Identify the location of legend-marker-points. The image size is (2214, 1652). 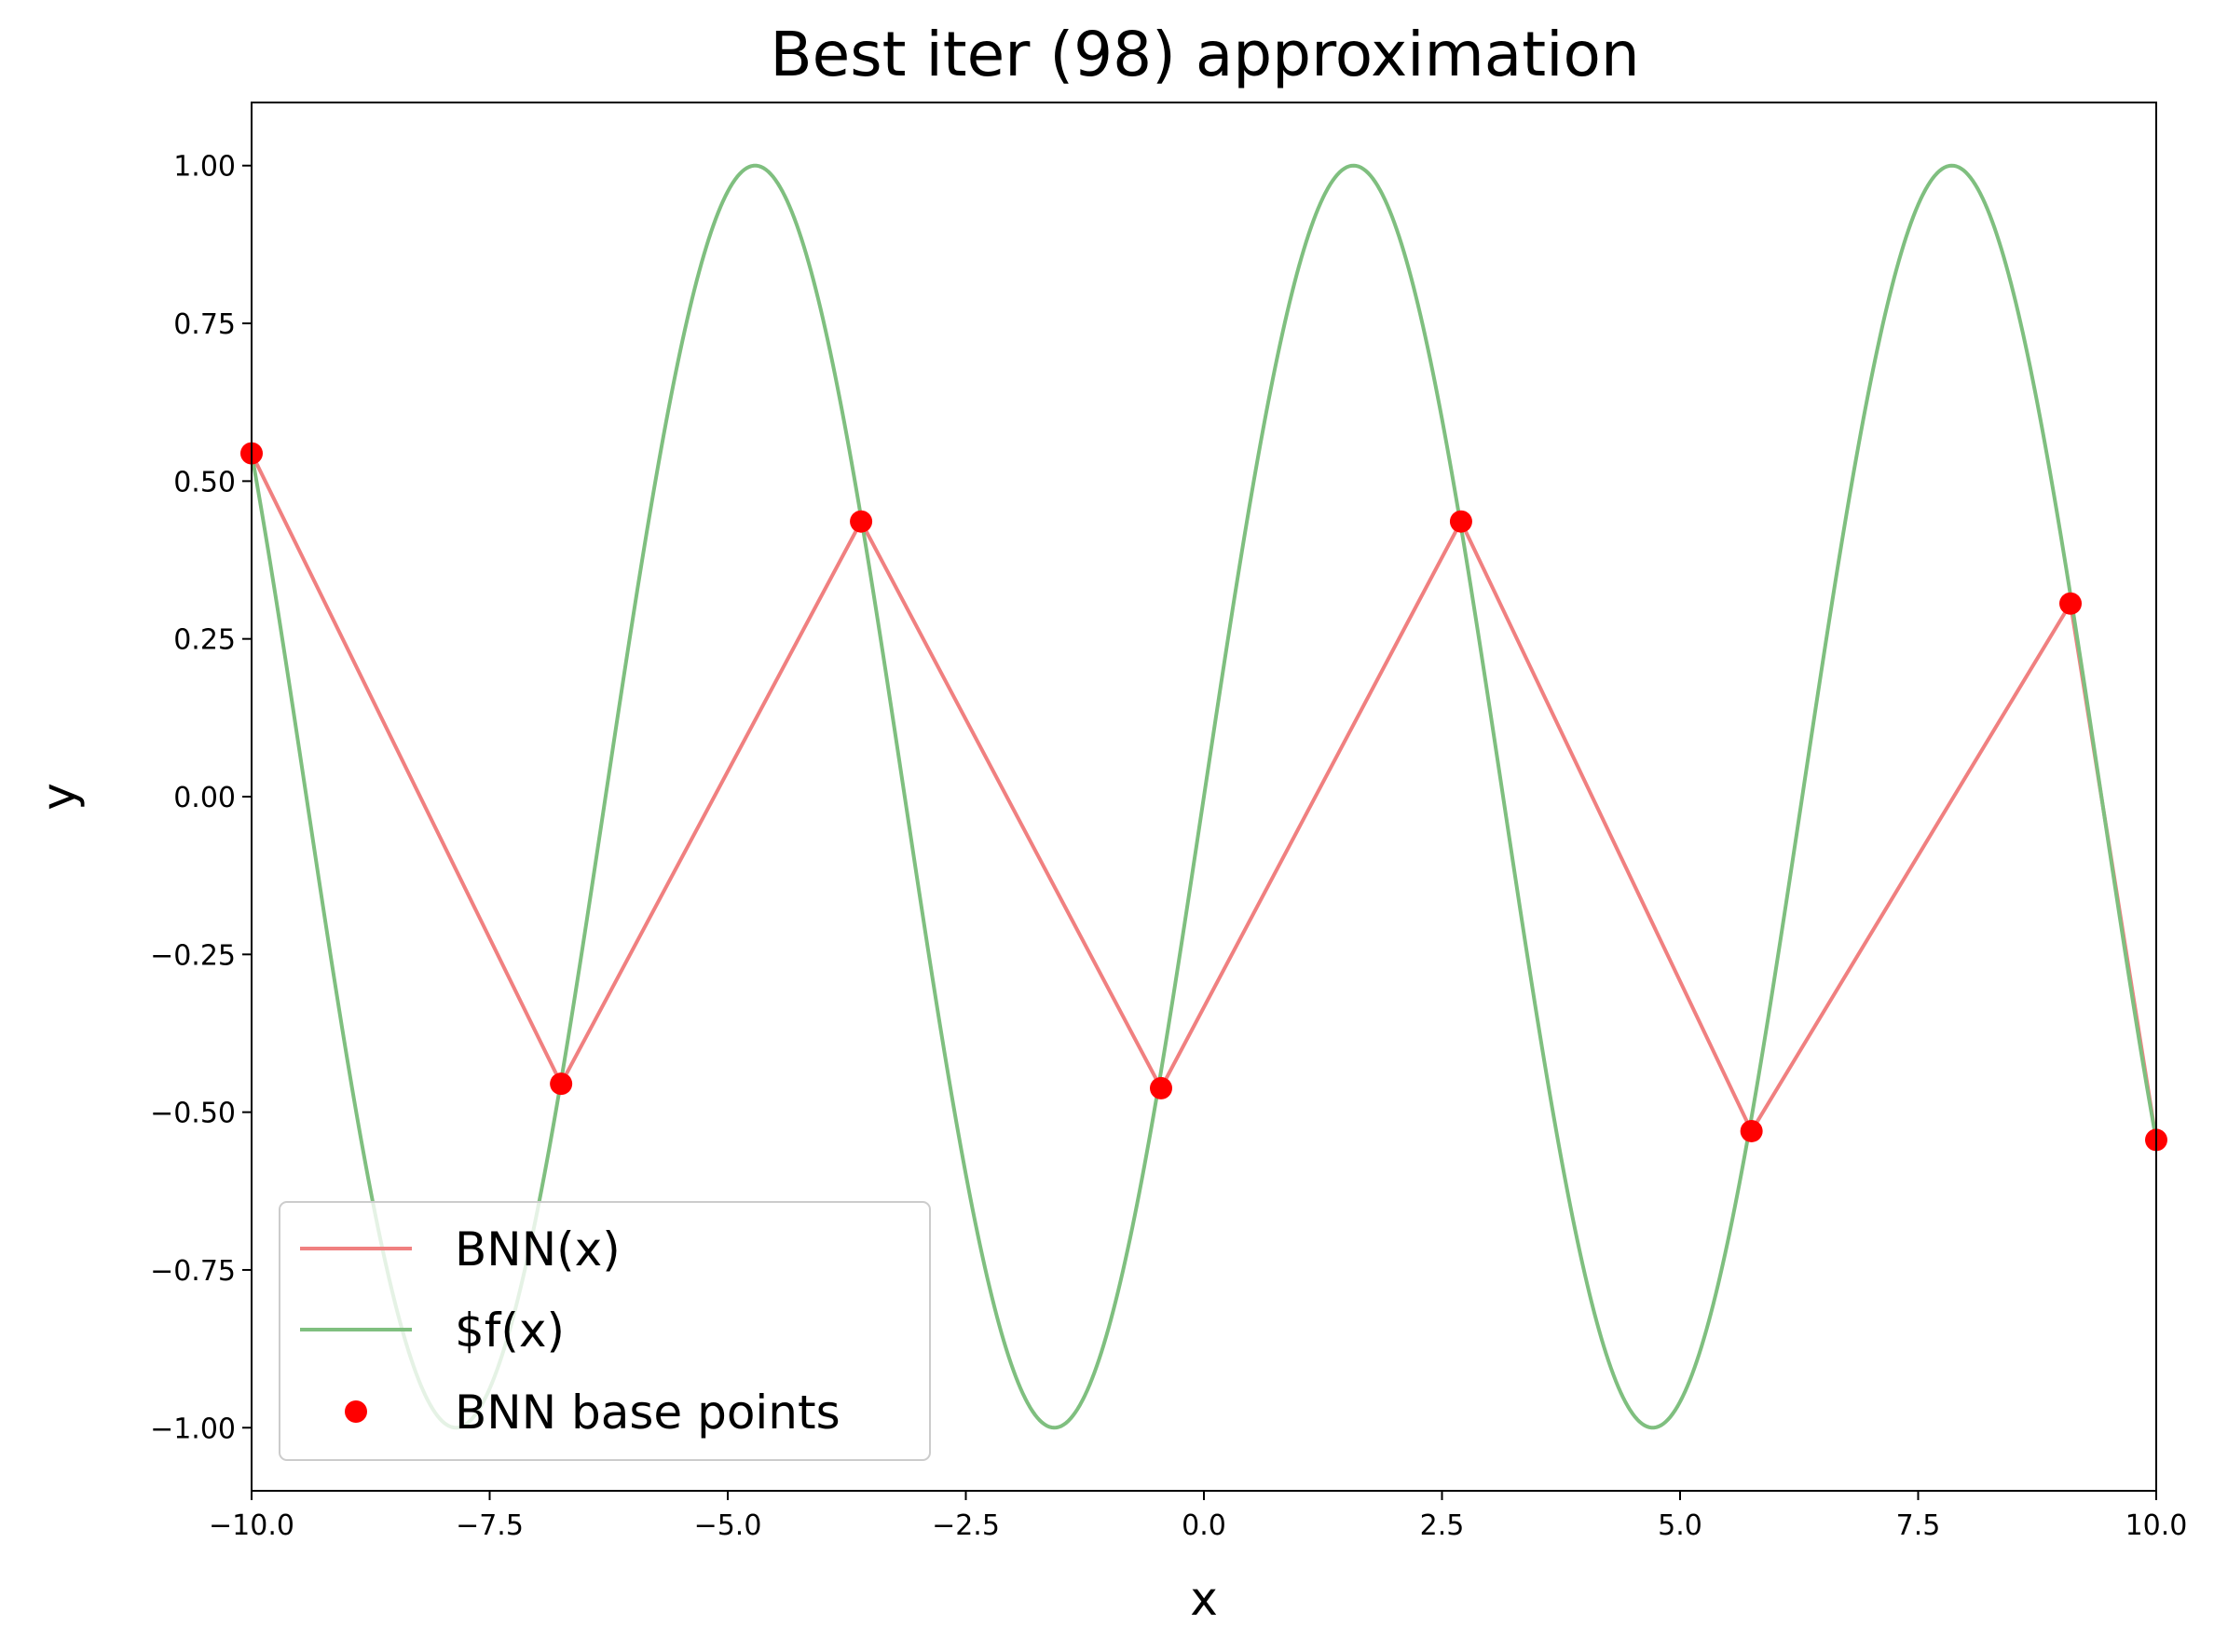
(356, 1411).